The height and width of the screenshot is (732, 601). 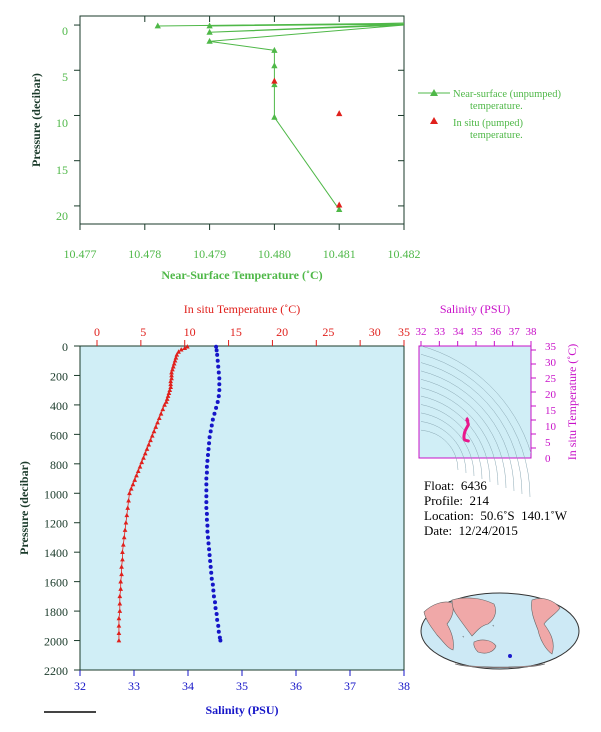 What do you see at coordinates (59, 377) in the screenshot?
I see `pressure-tick-label-200: 200` at bounding box center [59, 377].